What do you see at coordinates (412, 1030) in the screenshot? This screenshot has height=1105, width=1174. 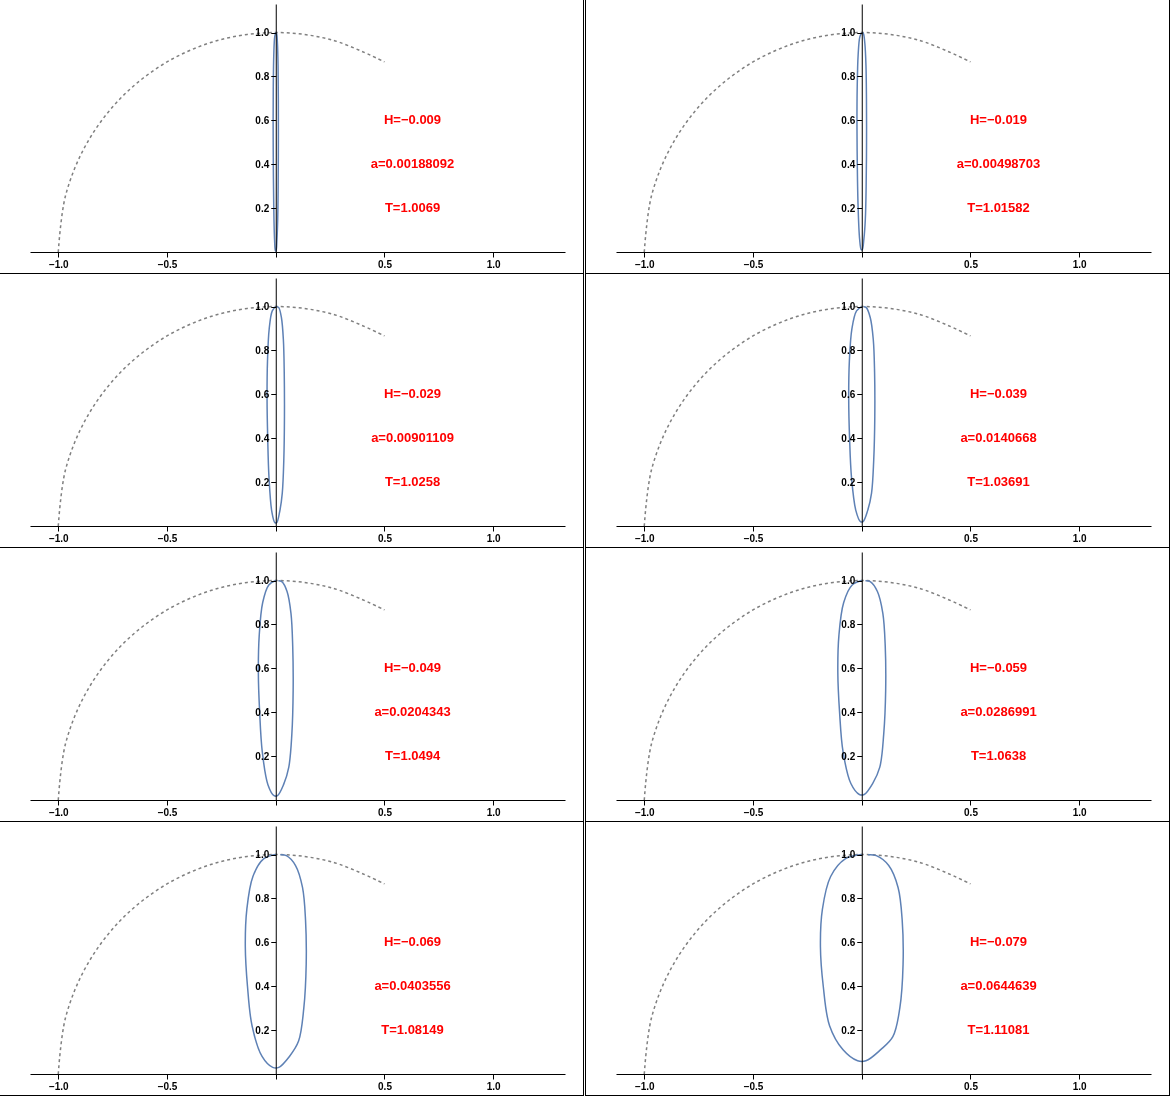 I see `annotation: T=1.08149` at bounding box center [412, 1030].